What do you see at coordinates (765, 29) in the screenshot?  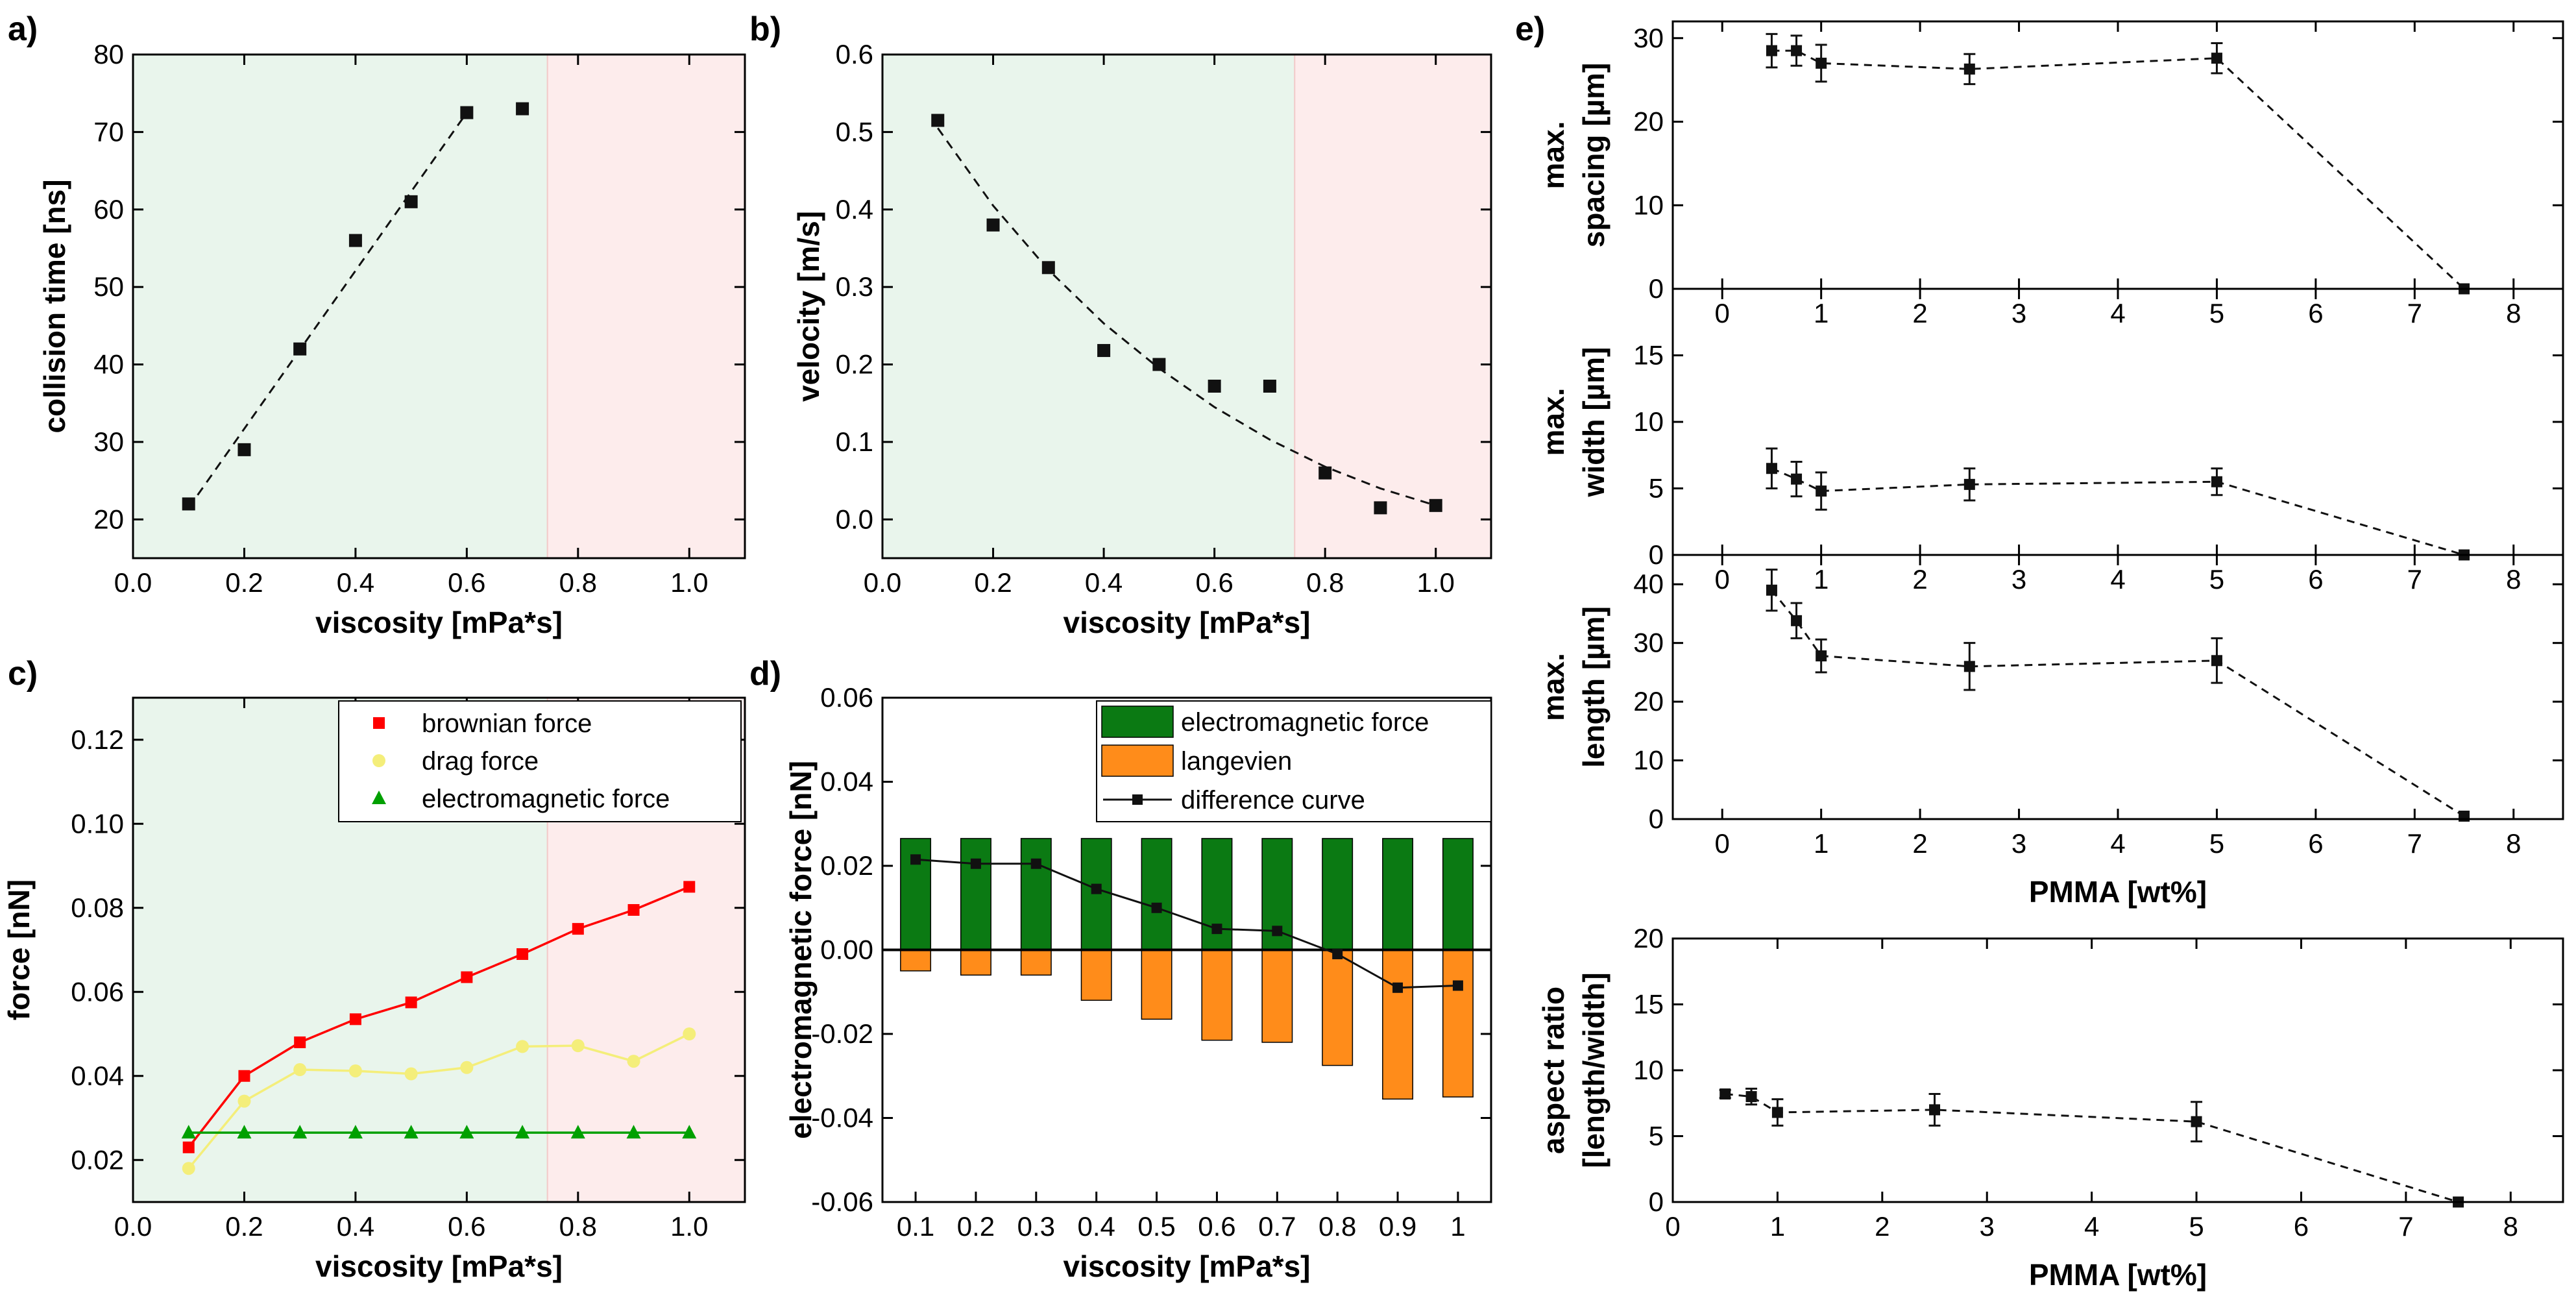 I see `panel-b-panel-label: b)` at bounding box center [765, 29].